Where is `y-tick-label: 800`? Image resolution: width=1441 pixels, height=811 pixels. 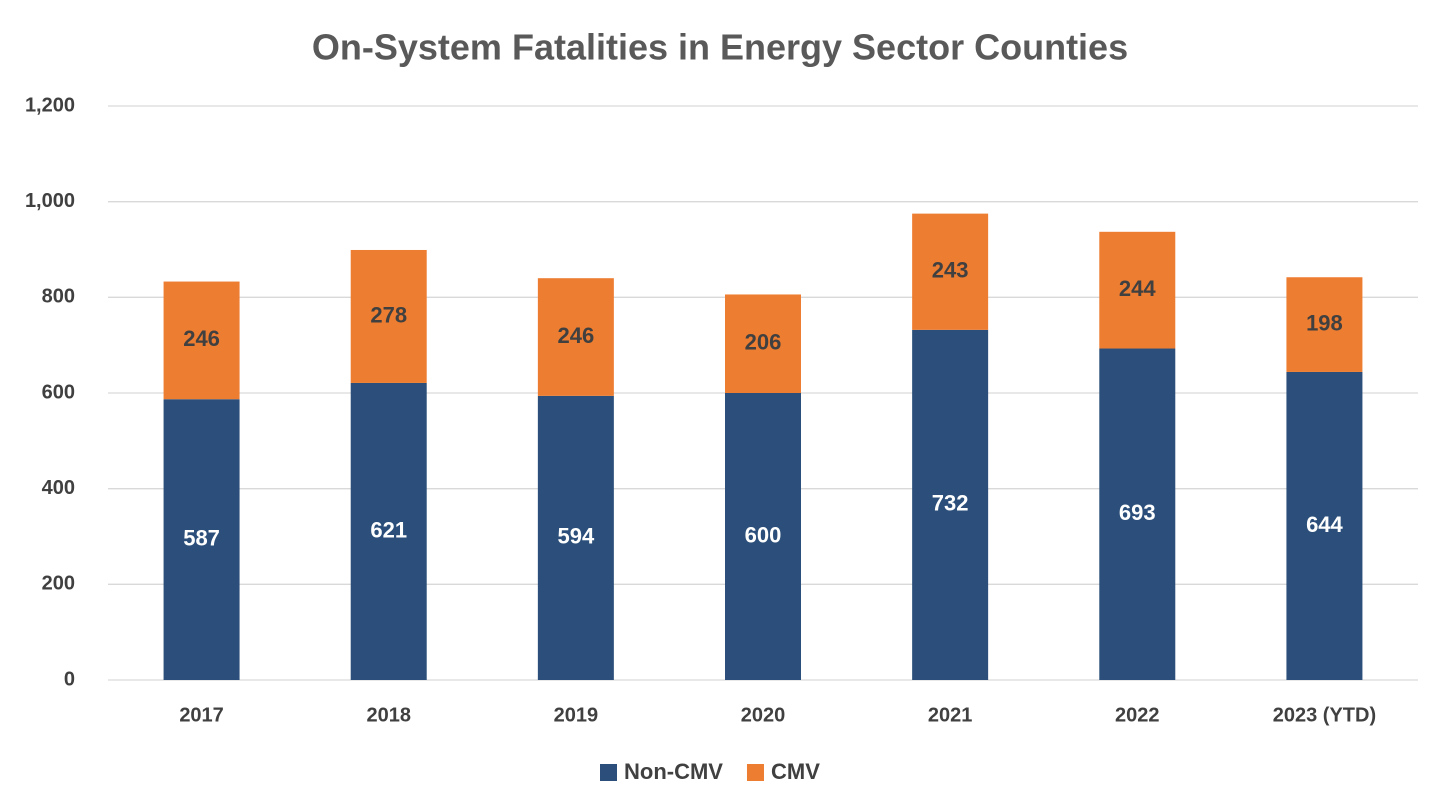
y-tick-label: 800 is located at coordinates (58, 297).